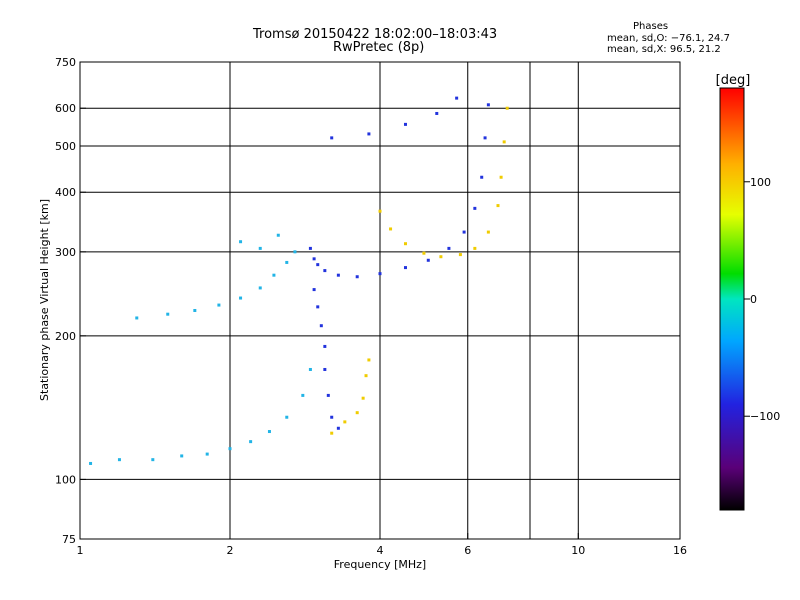  I want to click on y-tick-label: 750, so click(65, 62).